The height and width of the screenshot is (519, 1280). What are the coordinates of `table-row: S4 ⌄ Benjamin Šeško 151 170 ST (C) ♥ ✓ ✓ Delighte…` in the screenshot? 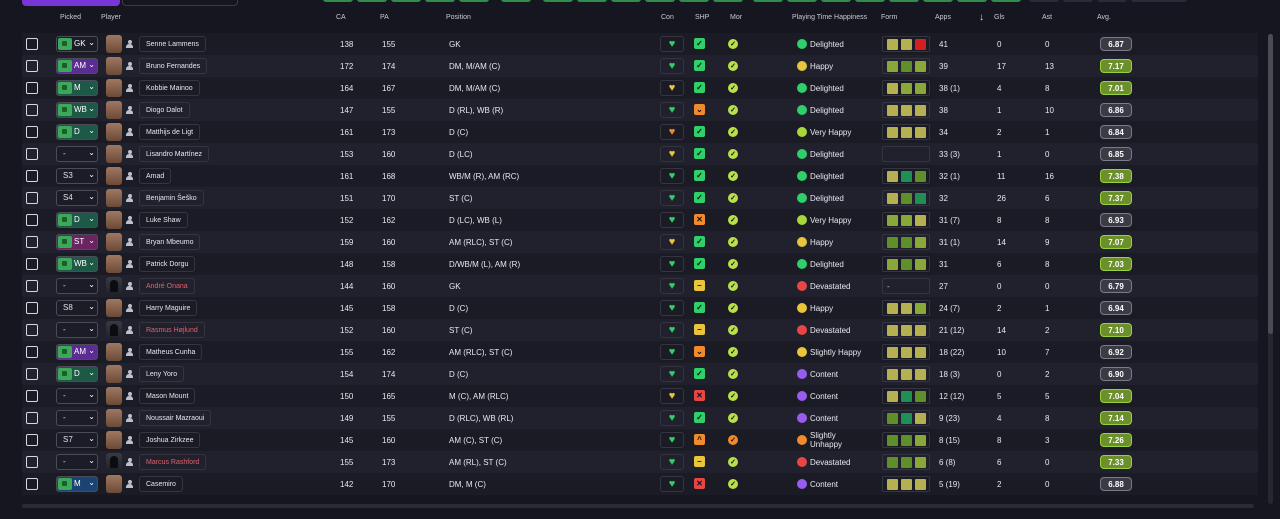 It's located at (640, 198).